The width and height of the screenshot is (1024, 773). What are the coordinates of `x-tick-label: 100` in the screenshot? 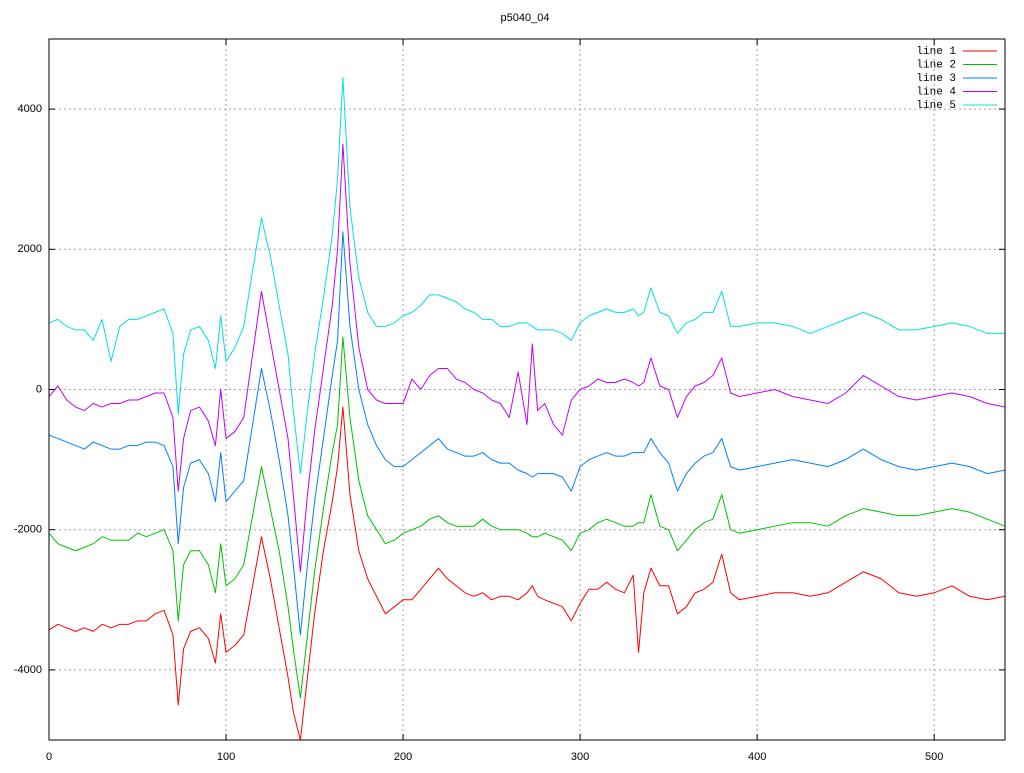 It's located at (226, 757).